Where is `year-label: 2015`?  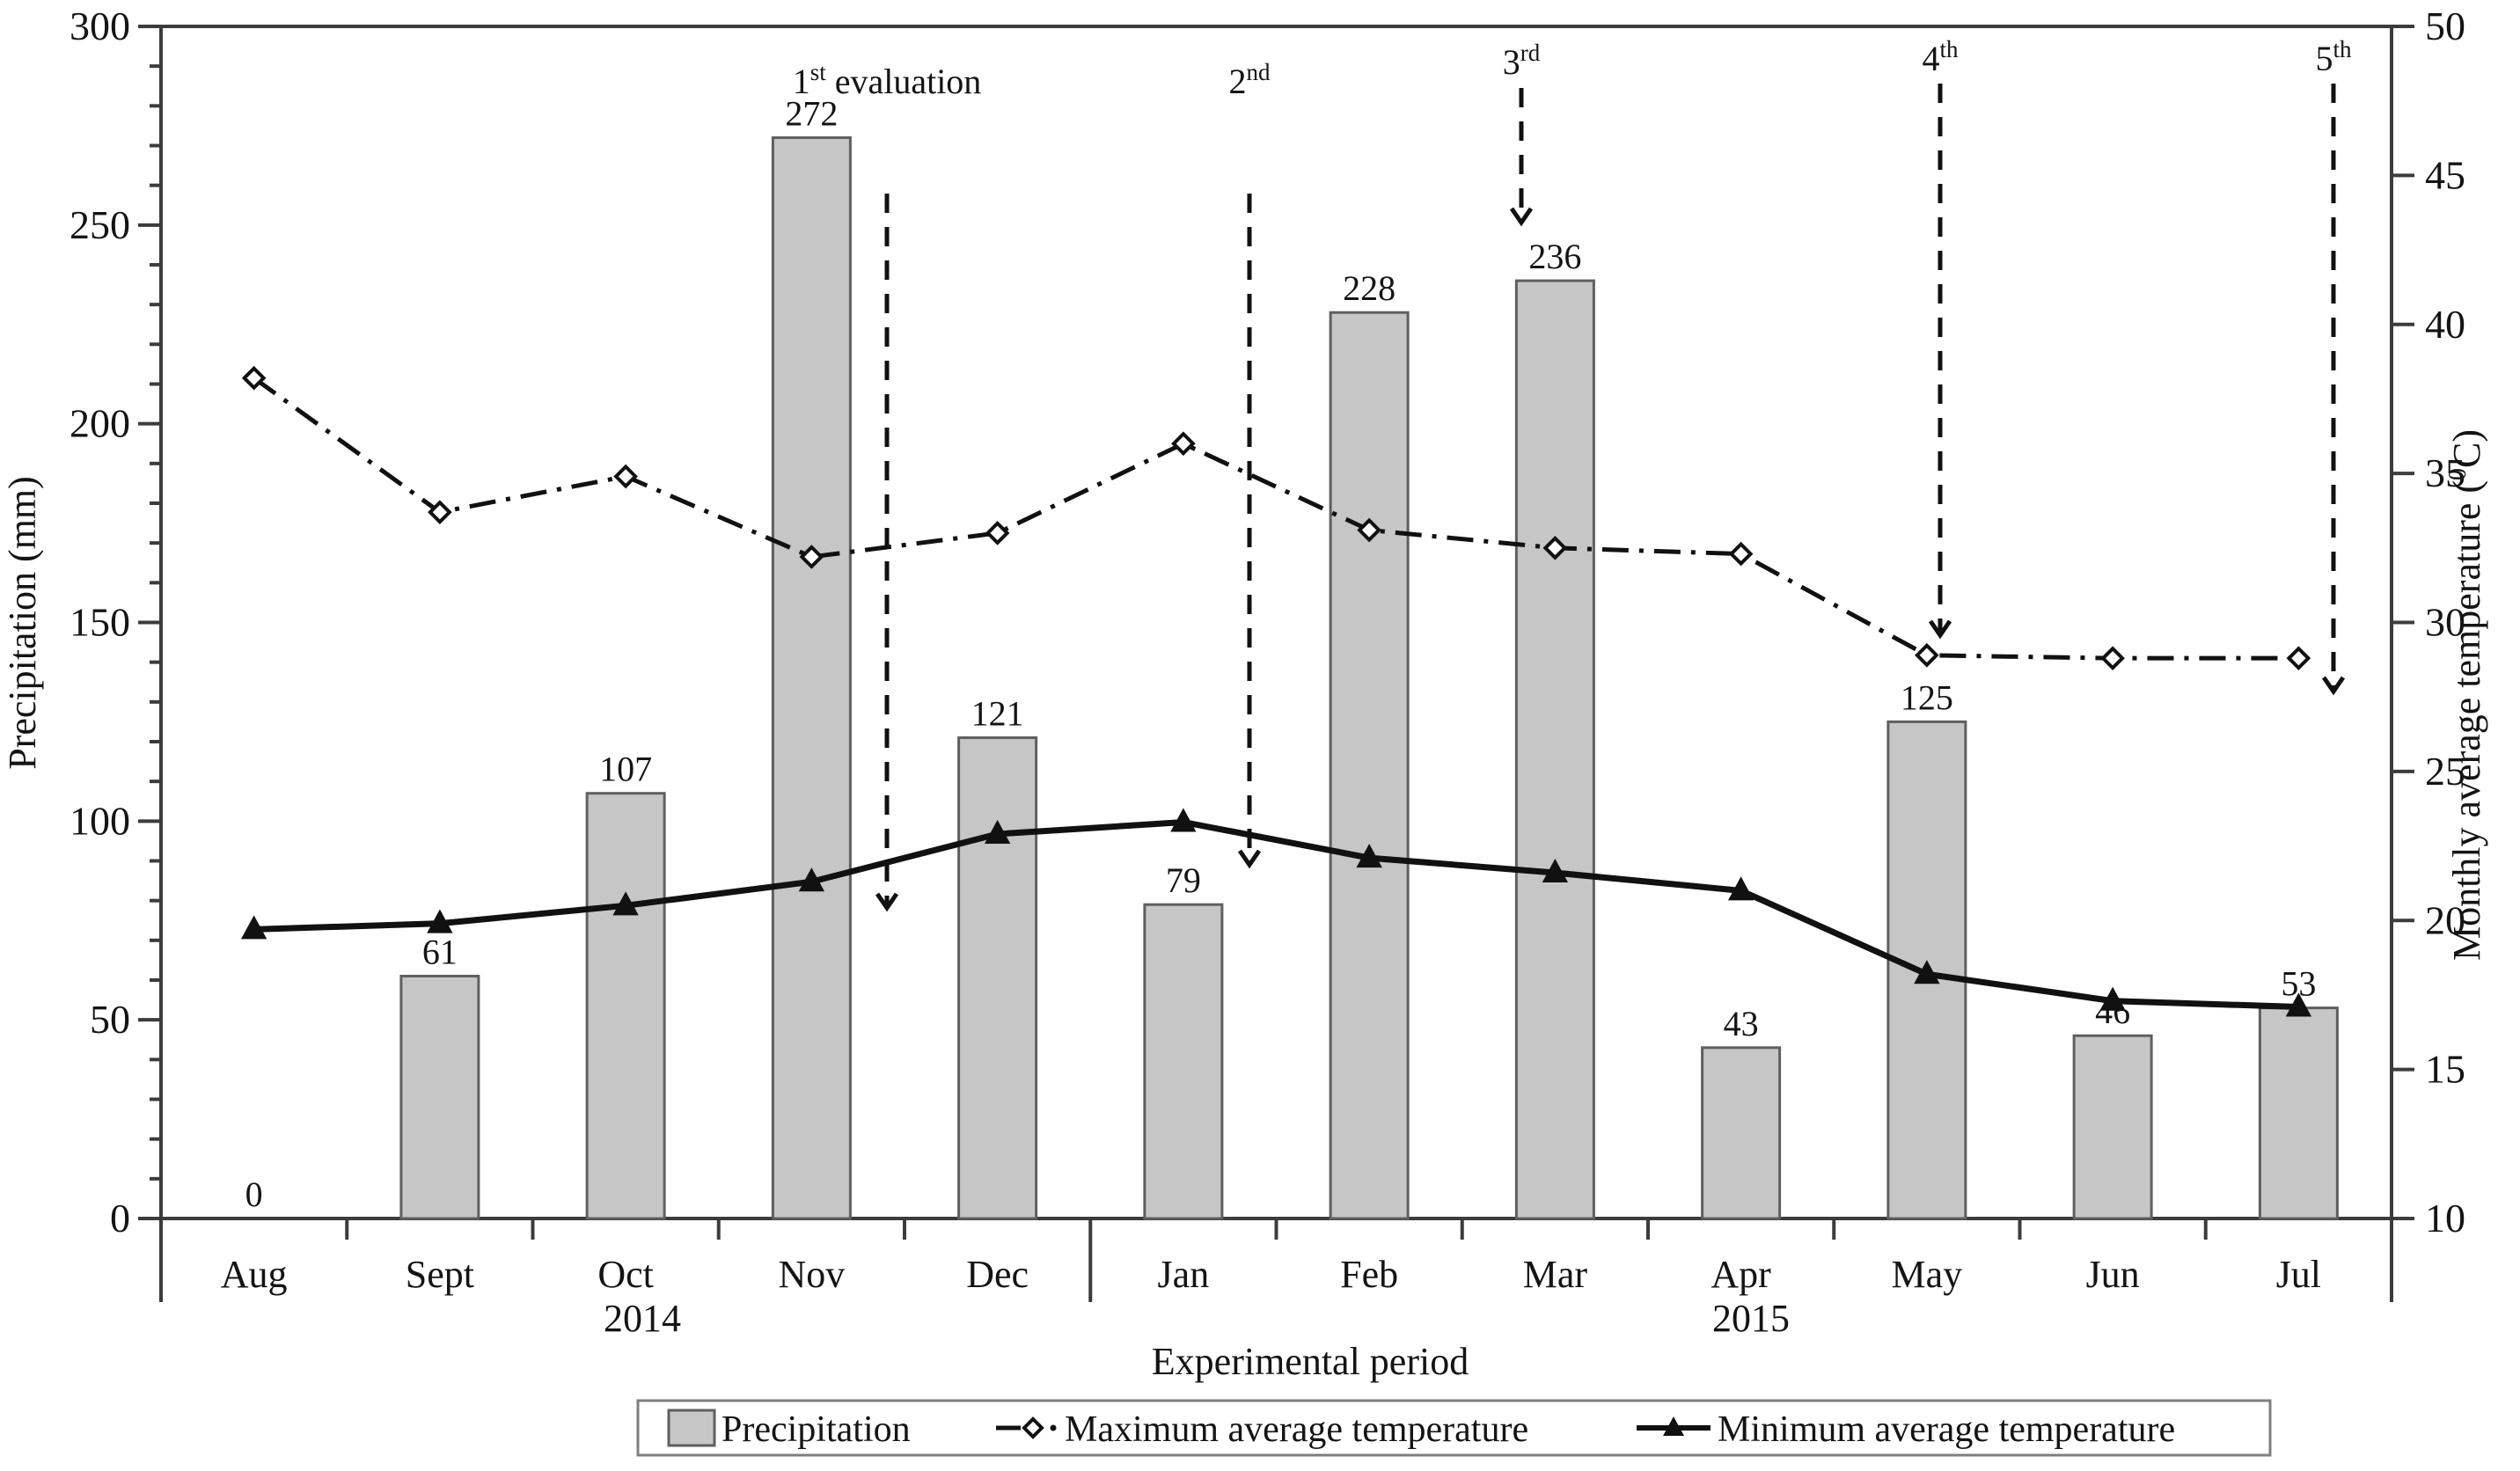 year-label: 2015 is located at coordinates (1751, 1318).